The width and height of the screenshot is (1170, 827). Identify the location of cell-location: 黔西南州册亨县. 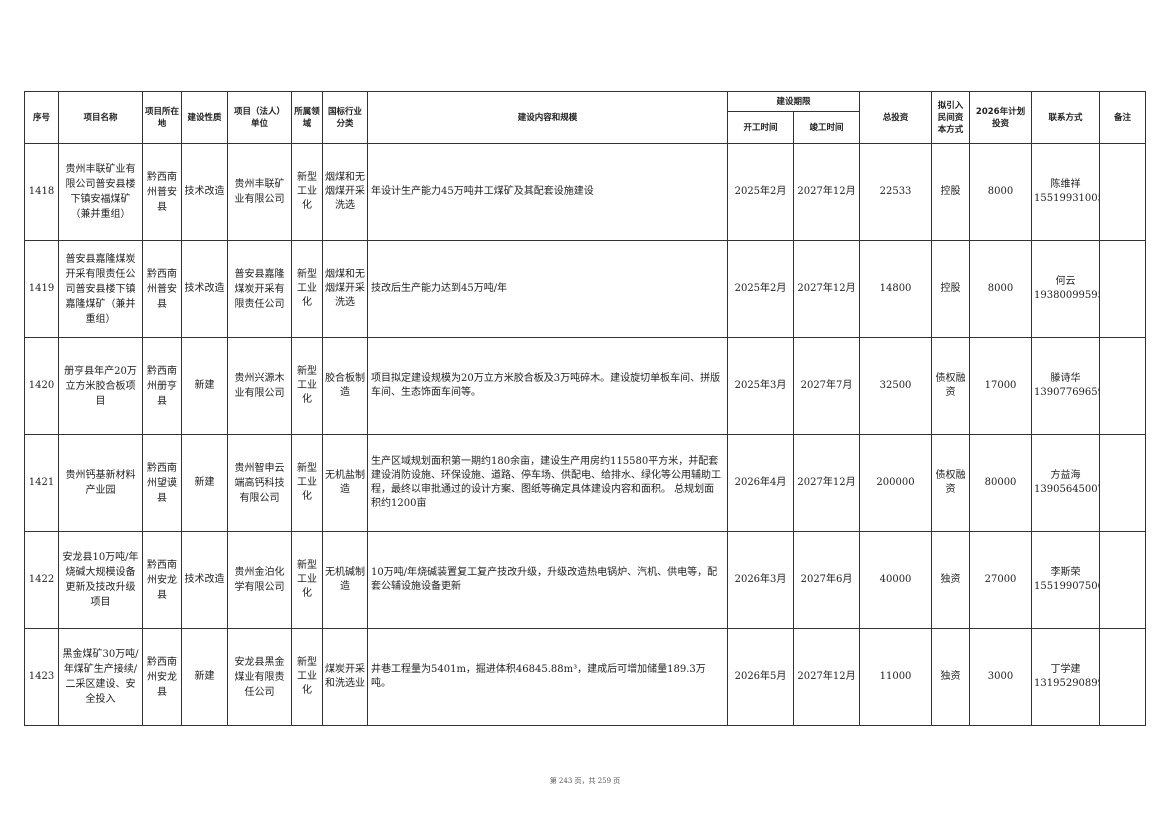
(162, 386).